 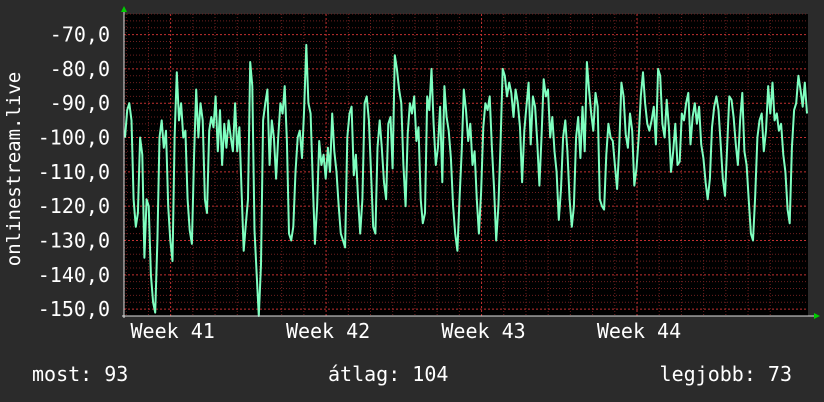 I want to click on x-axis-arrow-icon, so click(x=817, y=316).